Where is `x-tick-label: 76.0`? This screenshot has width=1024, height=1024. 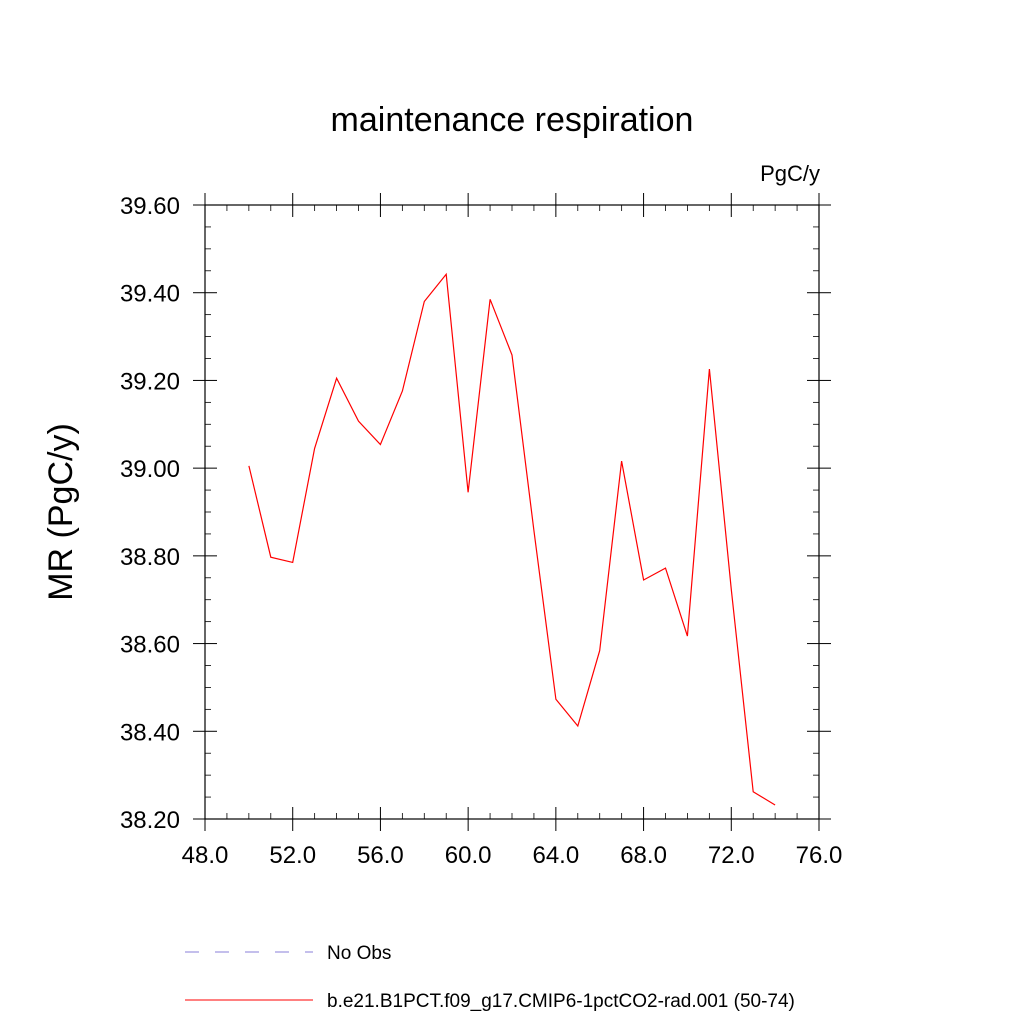
x-tick-label: 76.0 is located at coordinates (819, 855).